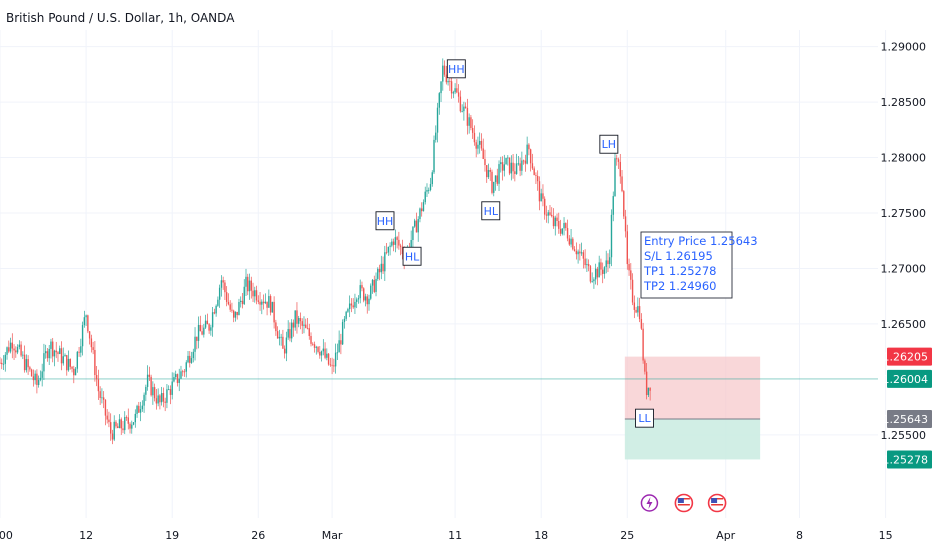 The image size is (932, 555). What do you see at coordinates (886, 535) in the screenshot?
I see `x-tick-label: 15` at bounding box center [886, 535].